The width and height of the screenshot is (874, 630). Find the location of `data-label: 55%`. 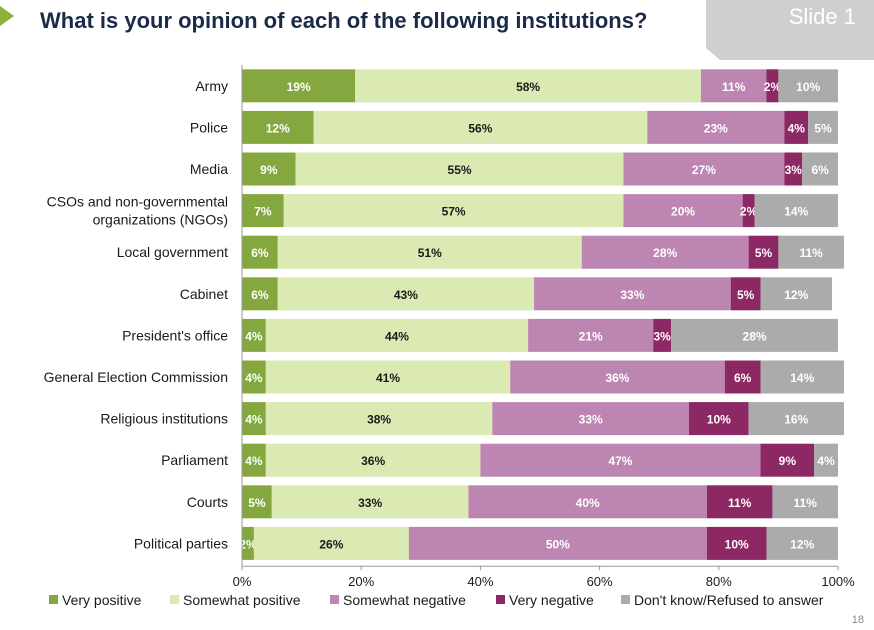

data-label: 55% is located at coordinates (460, 170).